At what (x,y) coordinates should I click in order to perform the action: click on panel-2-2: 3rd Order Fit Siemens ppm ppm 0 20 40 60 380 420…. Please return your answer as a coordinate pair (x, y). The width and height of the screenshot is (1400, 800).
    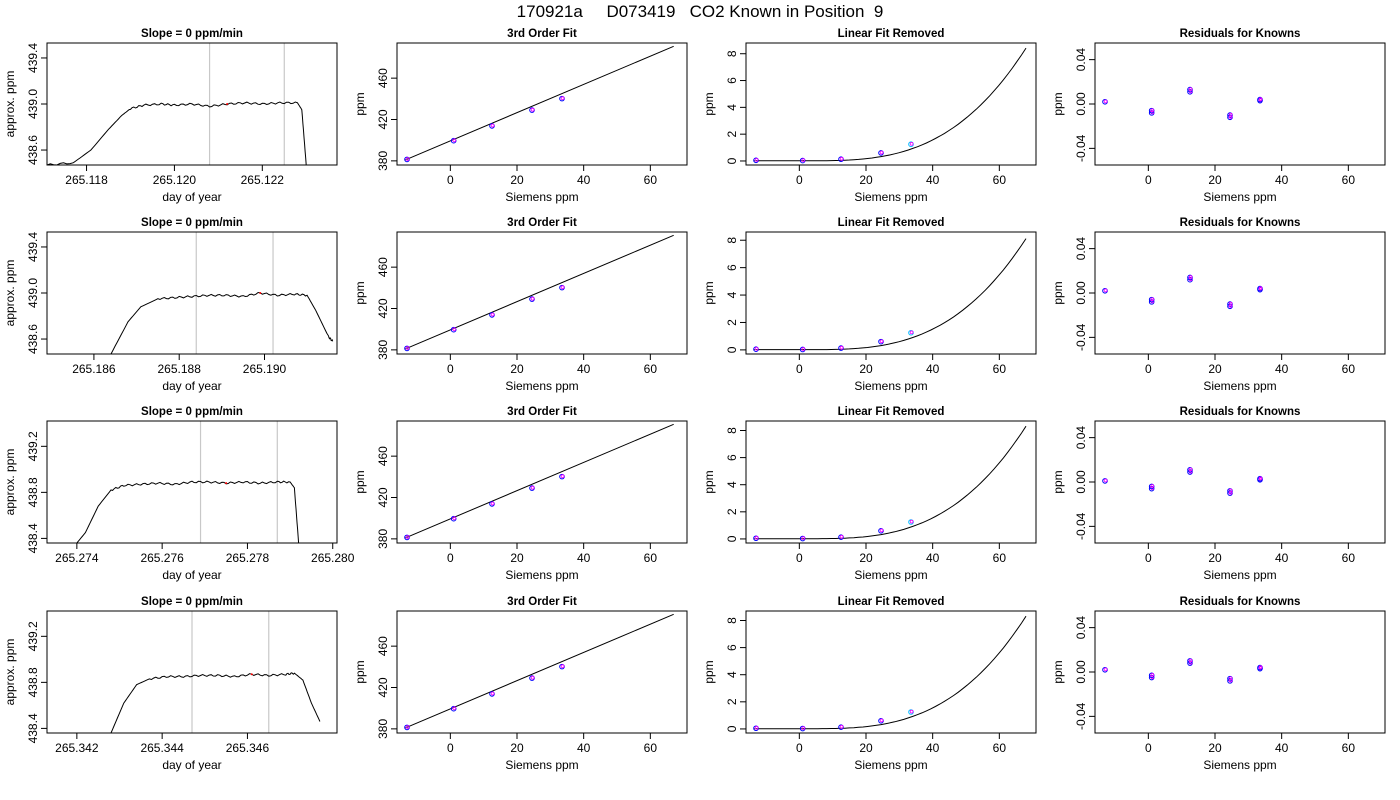
    Looking at the image, I should click on (520, 305).